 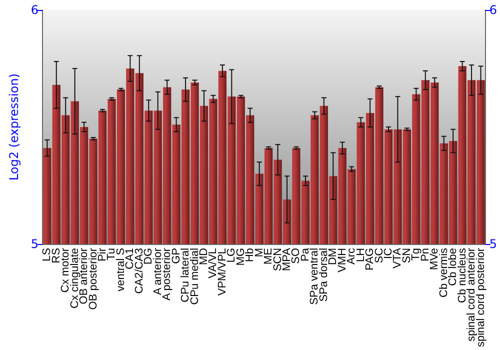 I want to click on x-tick-label: SCN, so click(x=278, y=260).